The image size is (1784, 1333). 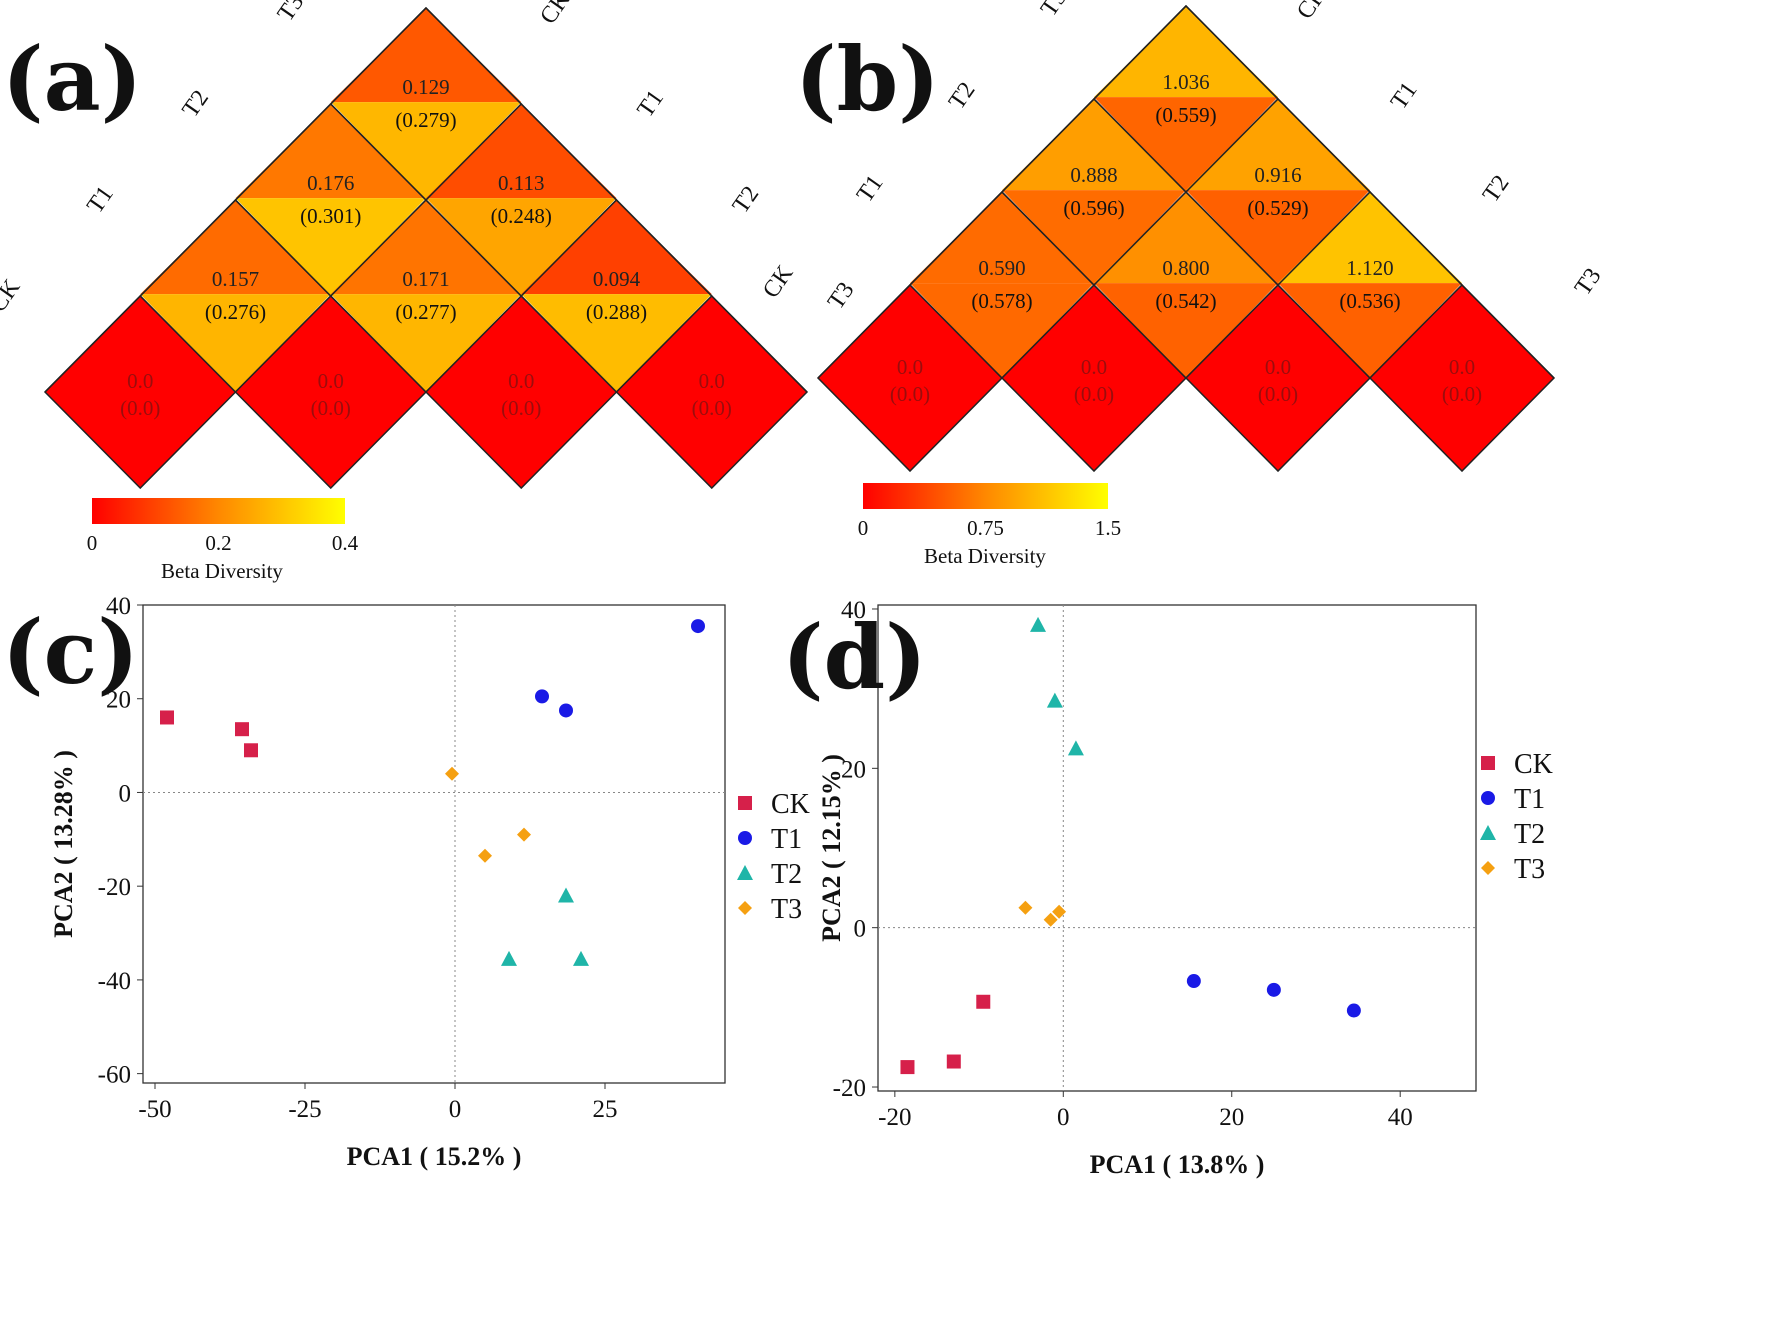 What do you see at coordinates (222, 571) in the screenshot?
I see `colorbar-label: Beta Diversity` at bounding box center [222, 571].